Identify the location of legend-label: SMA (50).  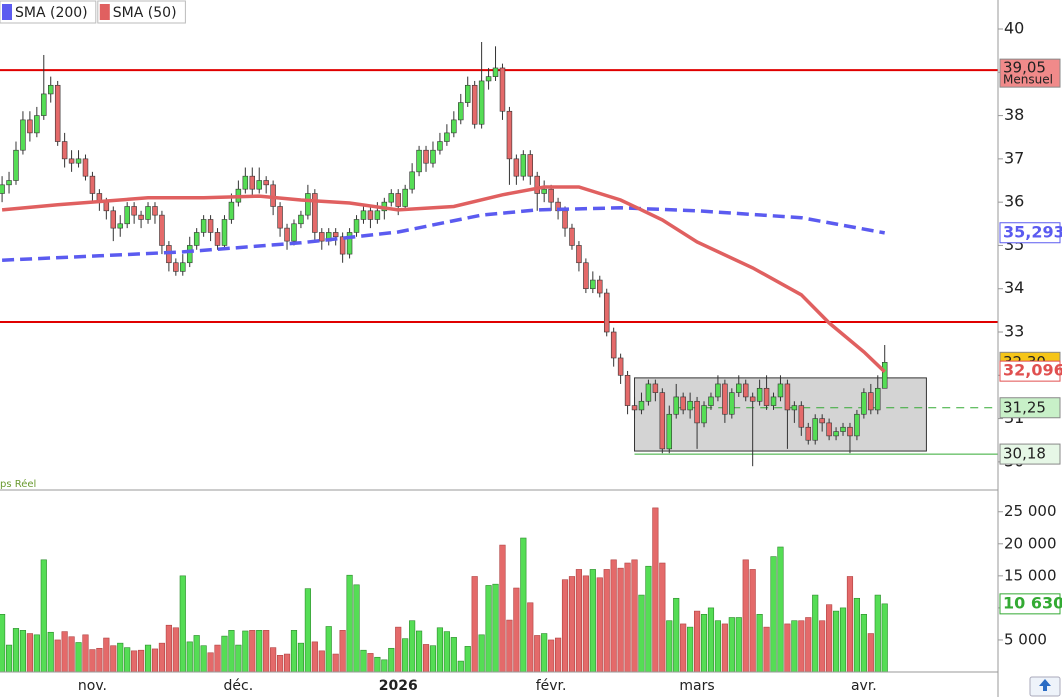
(145, 13).